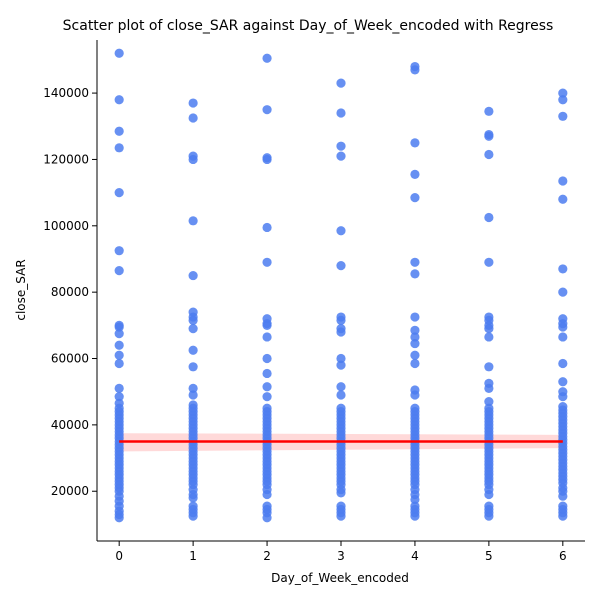  I want to click on x-ticks: 0 1 2 3 4 5 6, so click(341, 552).